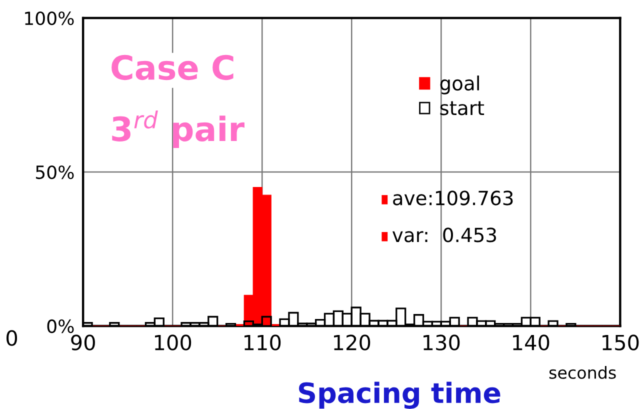  Describe the element at coordinates (173, 342) in the screenshot. I see `x-tick-label: 100` at that location.